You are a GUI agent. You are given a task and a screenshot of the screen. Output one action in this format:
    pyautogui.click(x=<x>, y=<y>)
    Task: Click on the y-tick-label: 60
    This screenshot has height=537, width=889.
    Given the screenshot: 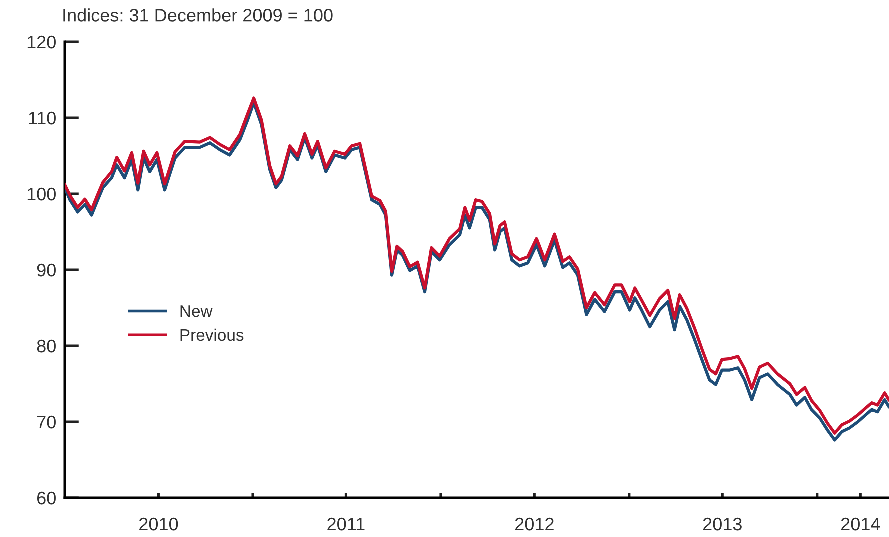 What is the action you would take?
    pyautogui.click(x=47, y=498)
    